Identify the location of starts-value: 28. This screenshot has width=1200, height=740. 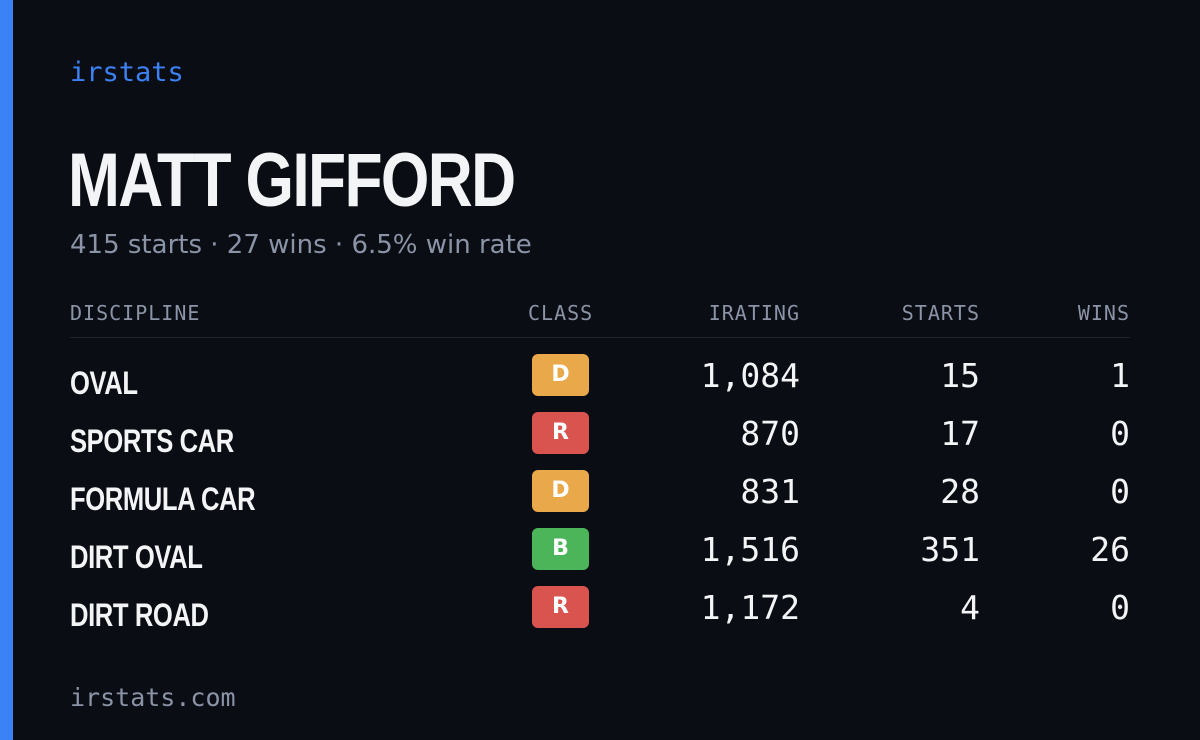
(960, 491).